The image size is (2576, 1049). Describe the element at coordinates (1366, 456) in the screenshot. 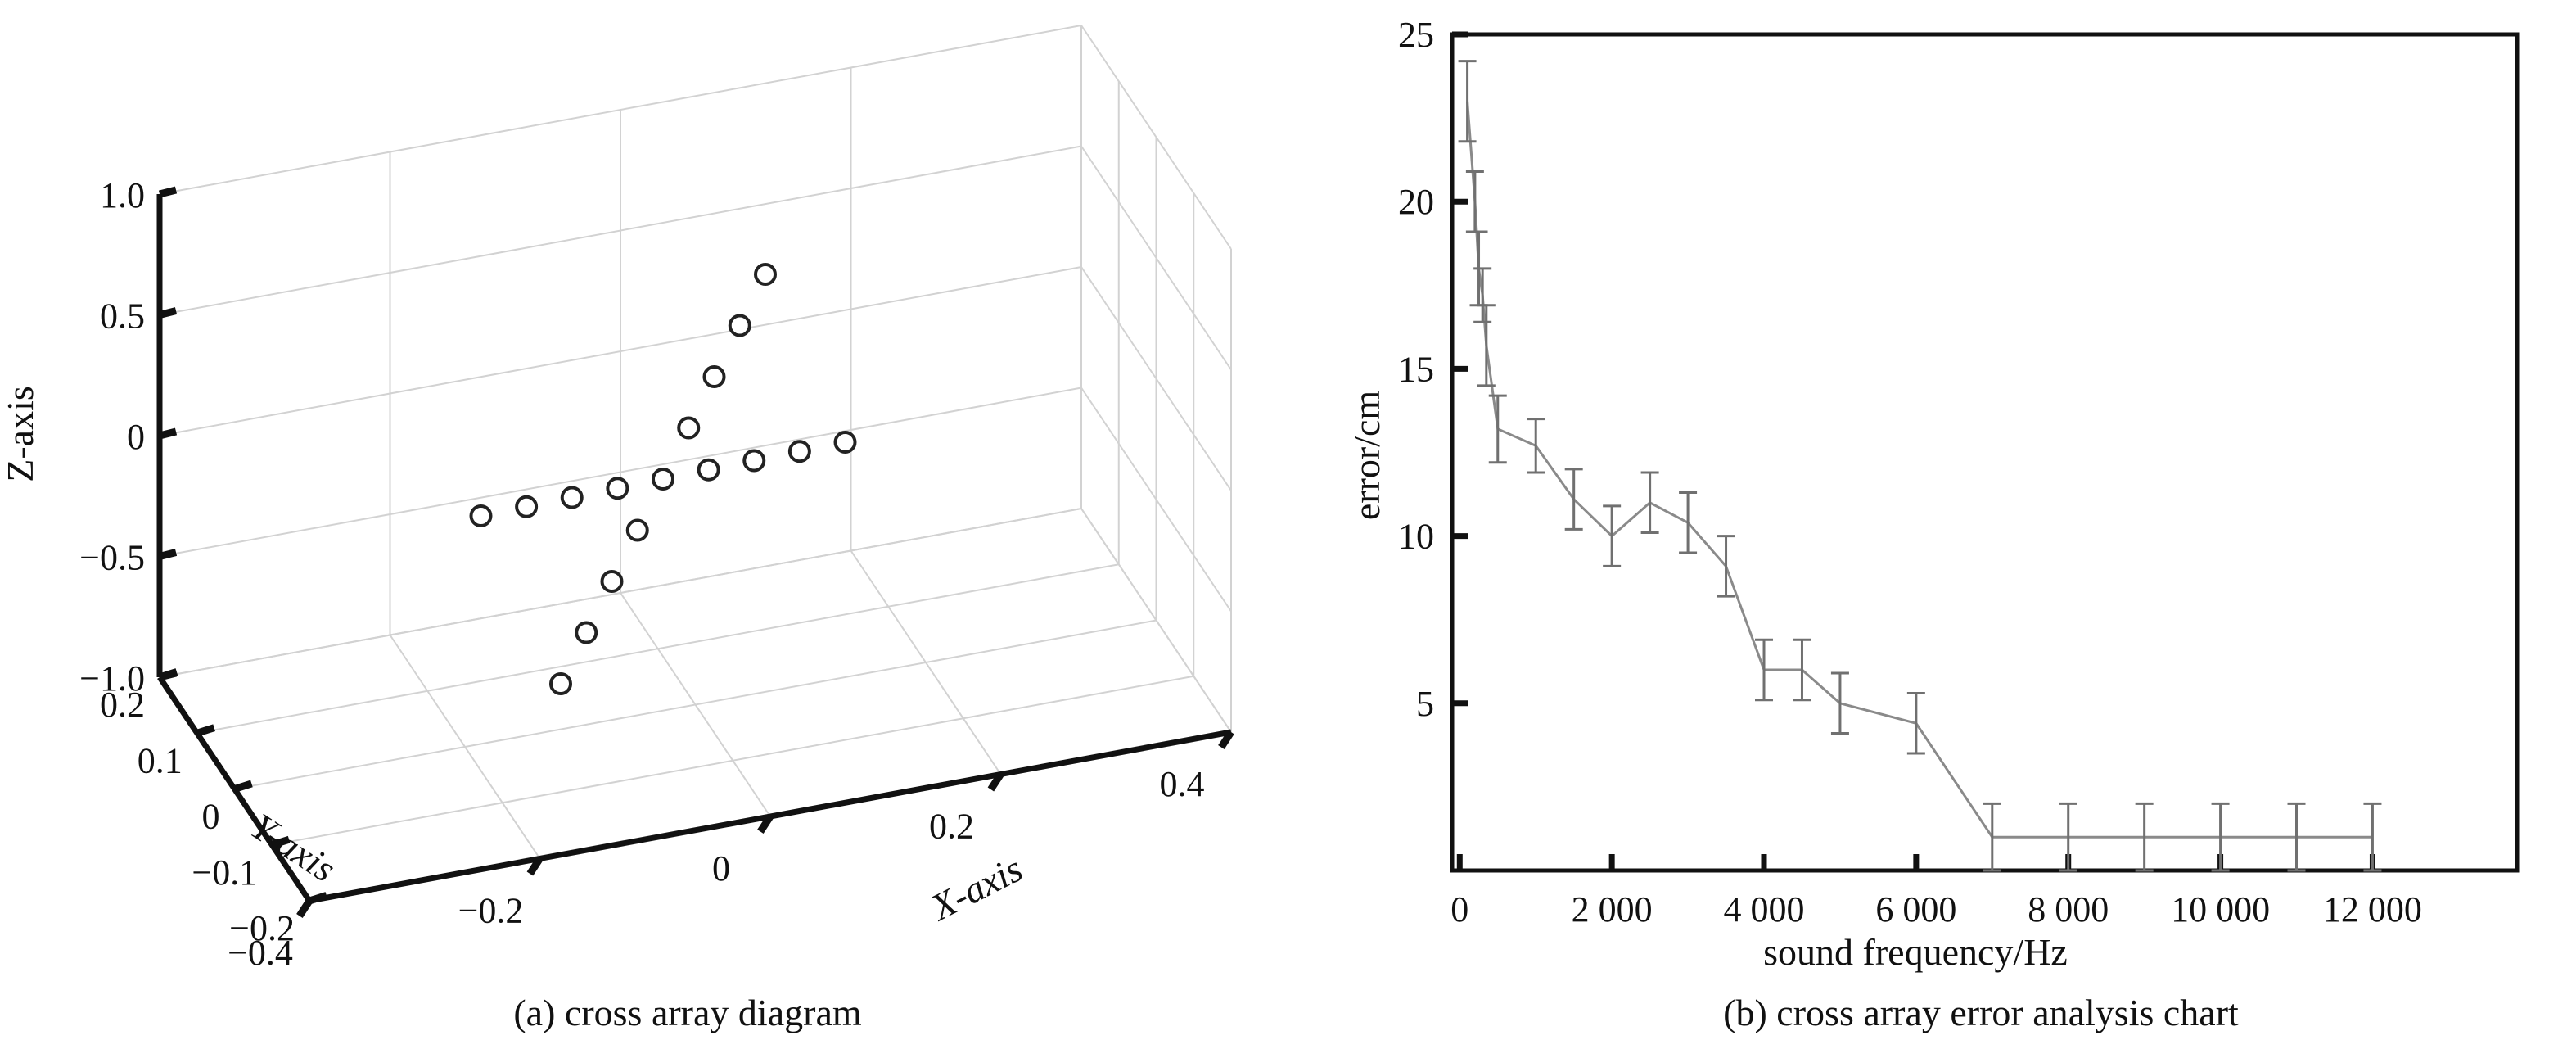

I see `b-ylabel: error/cm` at that location.